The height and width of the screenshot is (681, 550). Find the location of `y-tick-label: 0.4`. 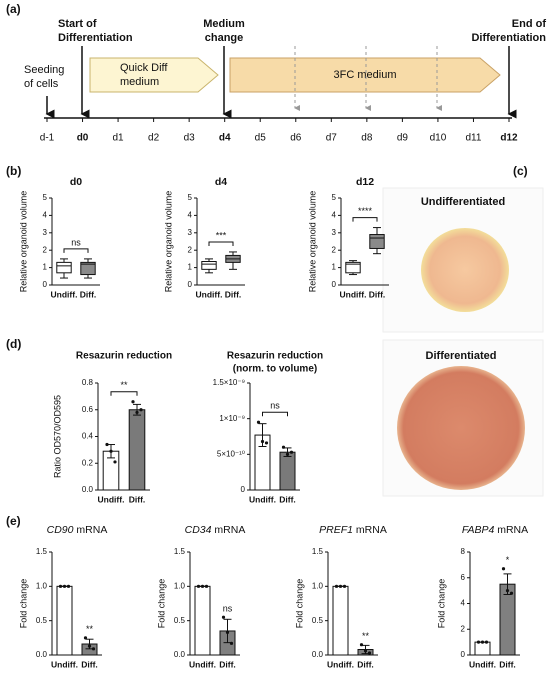

y-tick-label: 0.4 is located at coordinates (88, 436).